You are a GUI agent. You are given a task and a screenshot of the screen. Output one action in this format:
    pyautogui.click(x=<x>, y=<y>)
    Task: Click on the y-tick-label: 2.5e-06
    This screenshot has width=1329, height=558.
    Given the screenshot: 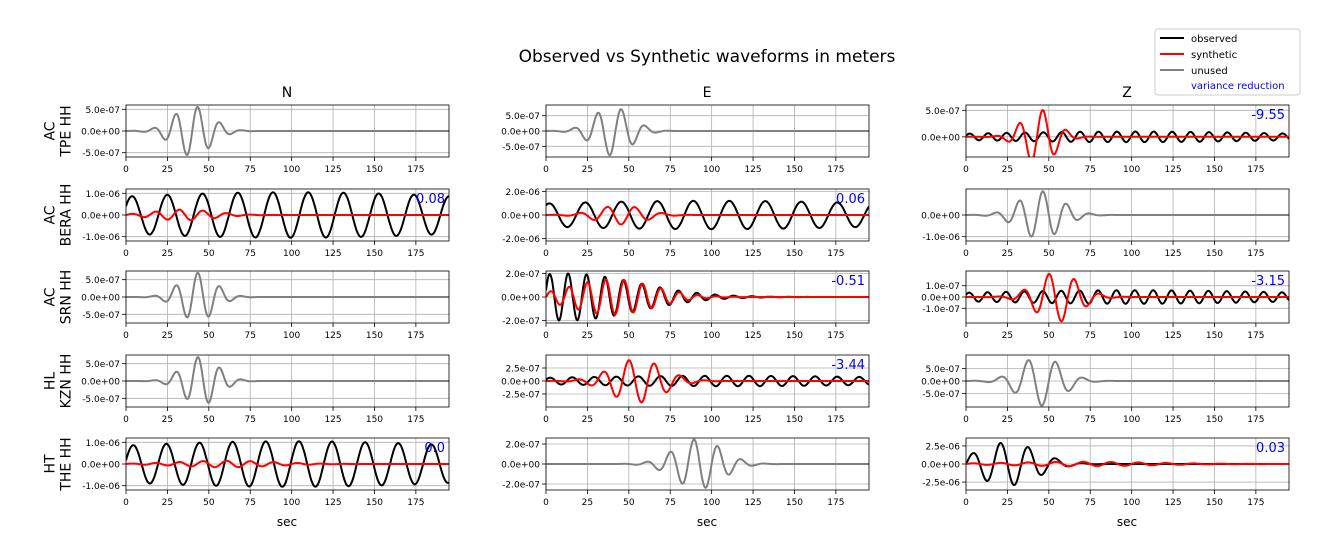 What is the action you would take?
    pyautogui.click(x=942, y=447)
    